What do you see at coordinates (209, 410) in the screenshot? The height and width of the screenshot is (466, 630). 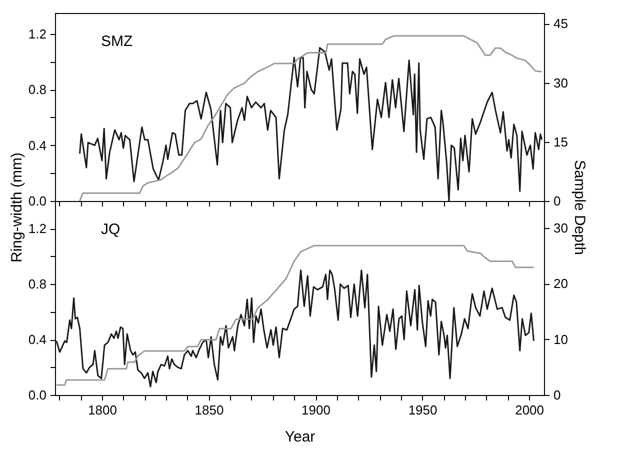 I see `x-tick-label: 1850` at bounding box center [209, 410].